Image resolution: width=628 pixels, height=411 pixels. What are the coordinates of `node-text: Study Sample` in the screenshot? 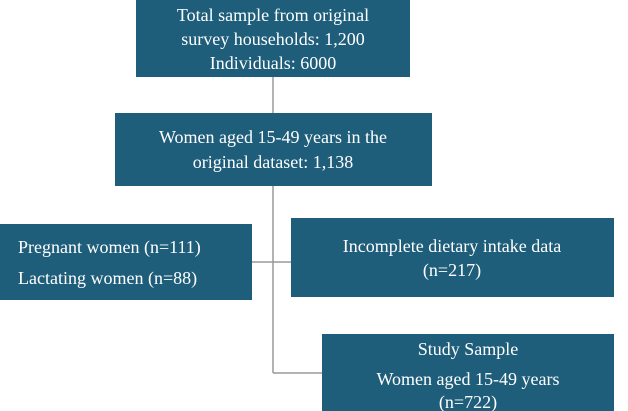 It's located at (468, 349).